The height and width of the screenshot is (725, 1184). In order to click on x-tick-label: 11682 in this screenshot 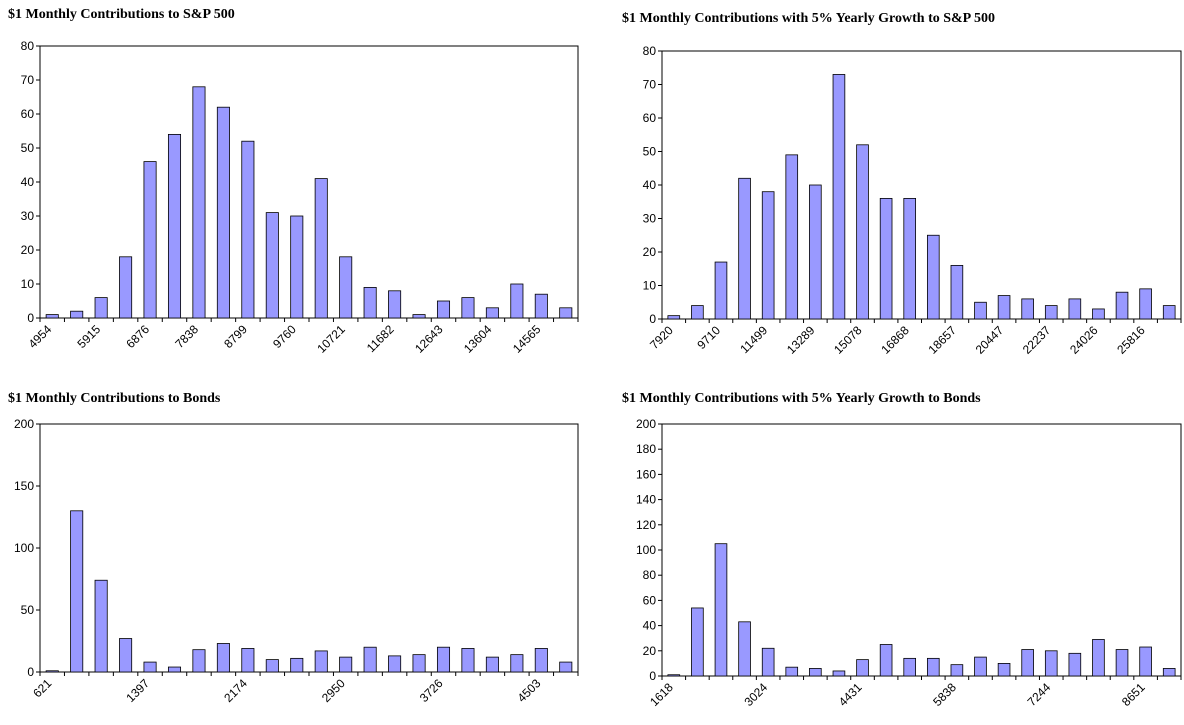, I will do `click(380, 338)`.